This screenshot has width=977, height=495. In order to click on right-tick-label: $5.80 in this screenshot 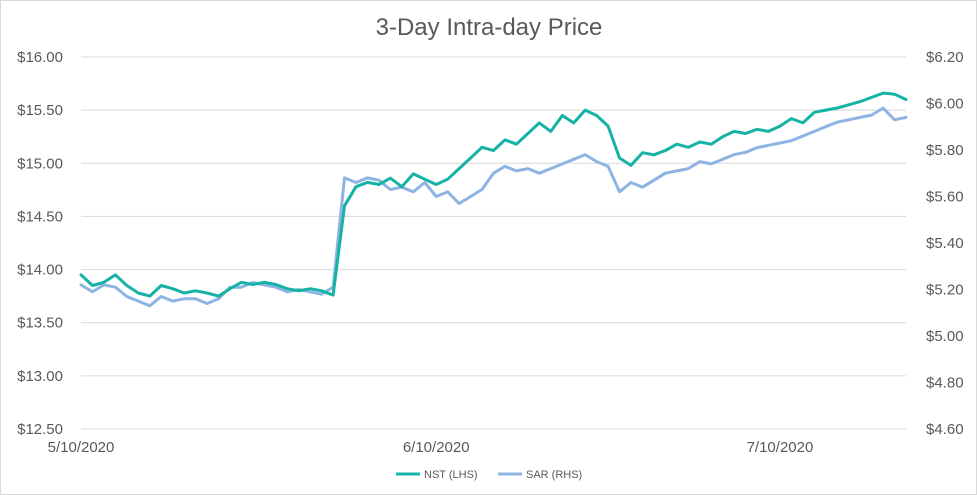, I will do `click(945, 150)`.